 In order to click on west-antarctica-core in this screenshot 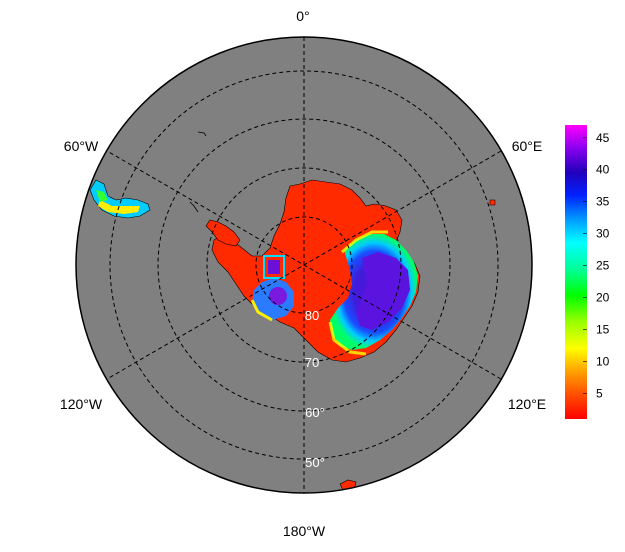, I will do `click(278, 296)`.